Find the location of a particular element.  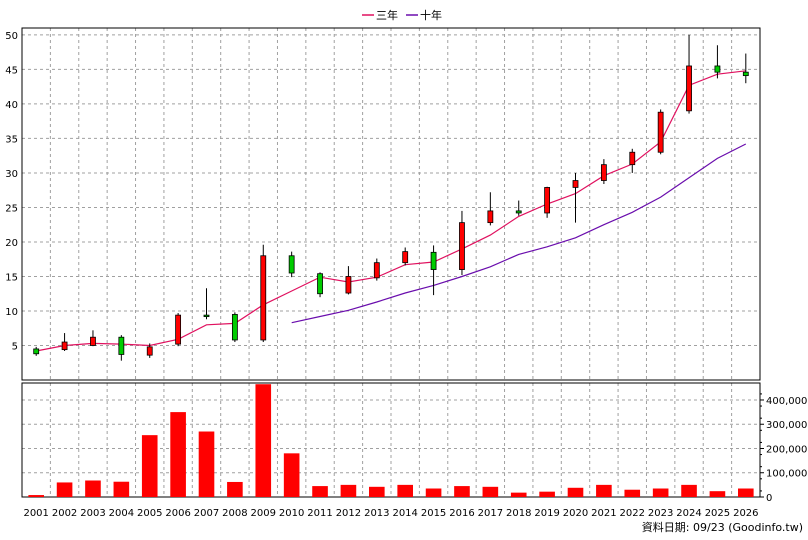

price-axis-ticks: 5 10 15 20 25 30 35 40 45 50 is located at coordinates (11, 192).